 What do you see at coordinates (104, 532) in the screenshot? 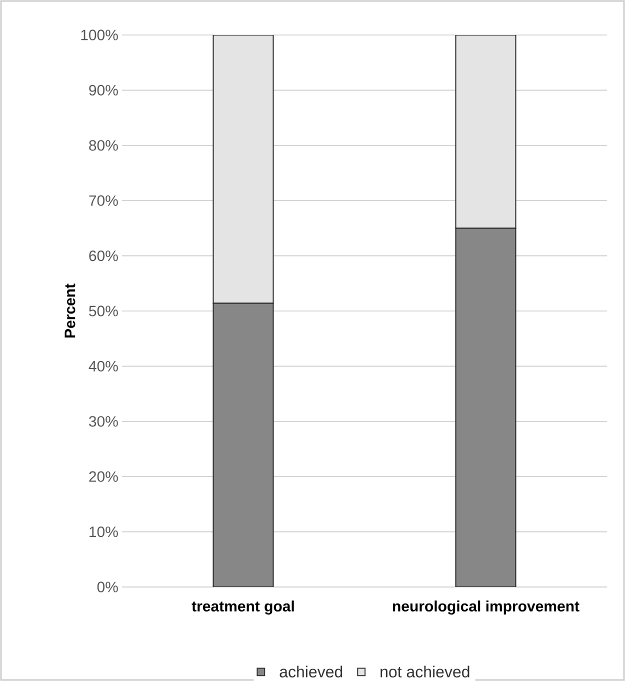
I see `y-tick-label: 10%` at bounding box center [104, 532].